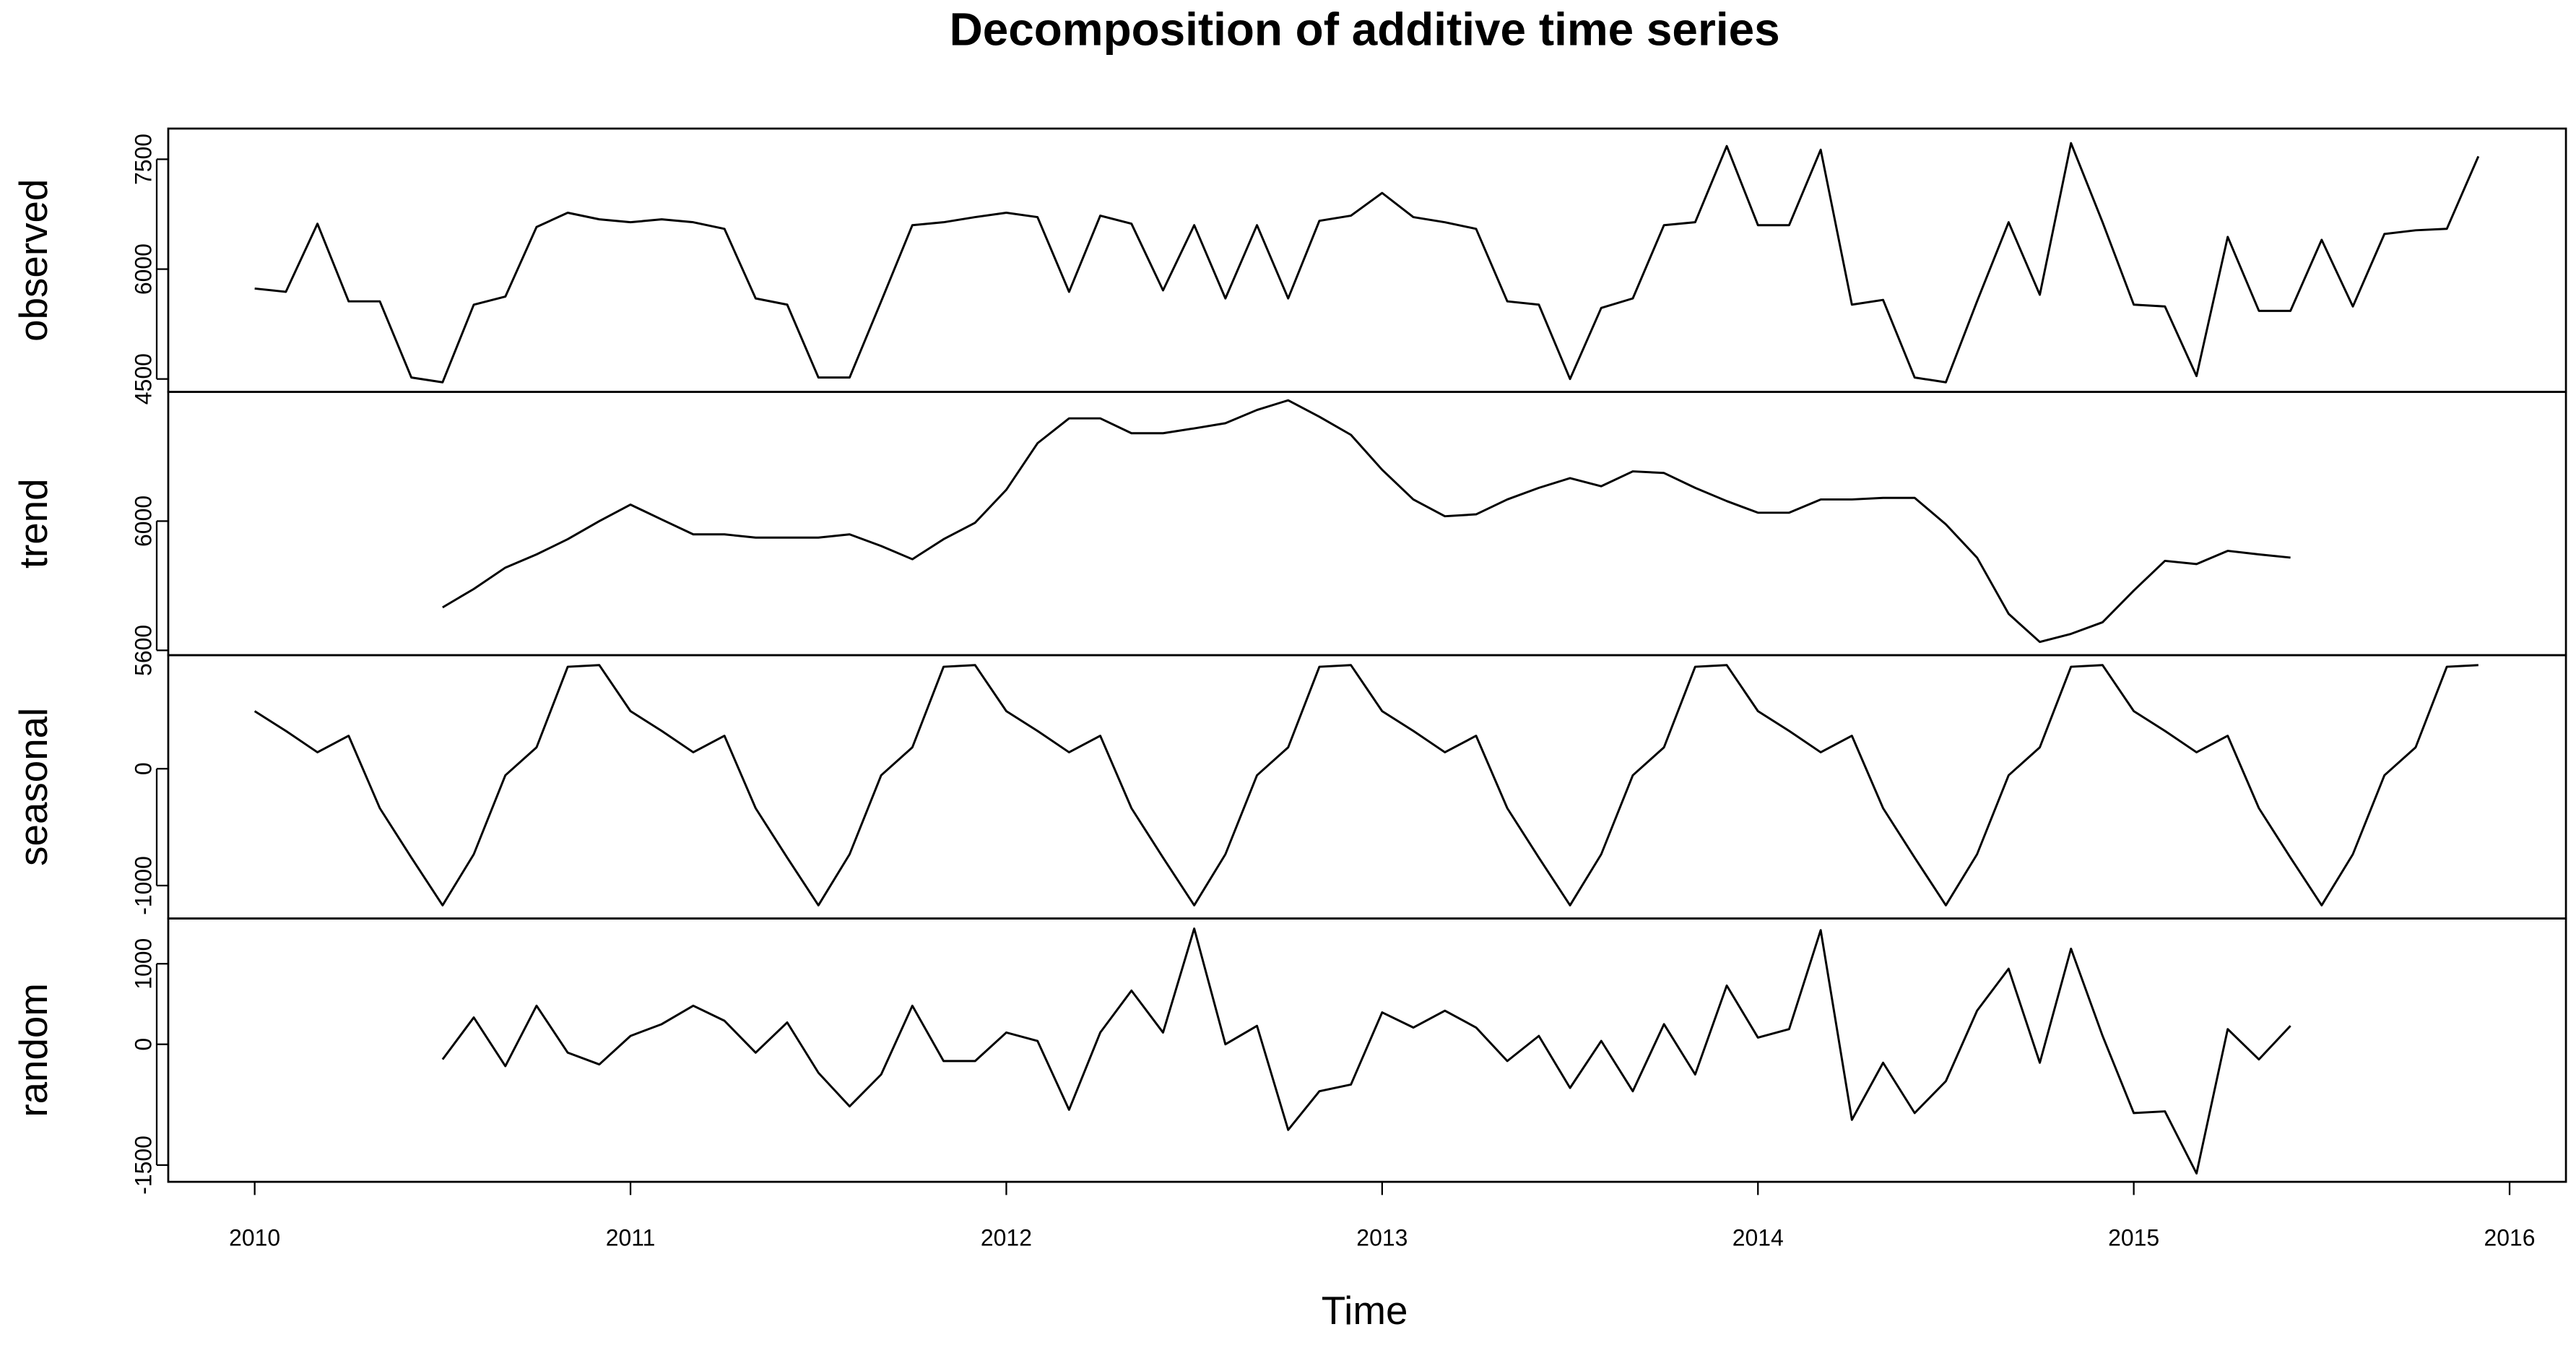  Describe the element at coordinates (33, 787) in the screenshot. I see `y-axis-label: seasonal` at that location.